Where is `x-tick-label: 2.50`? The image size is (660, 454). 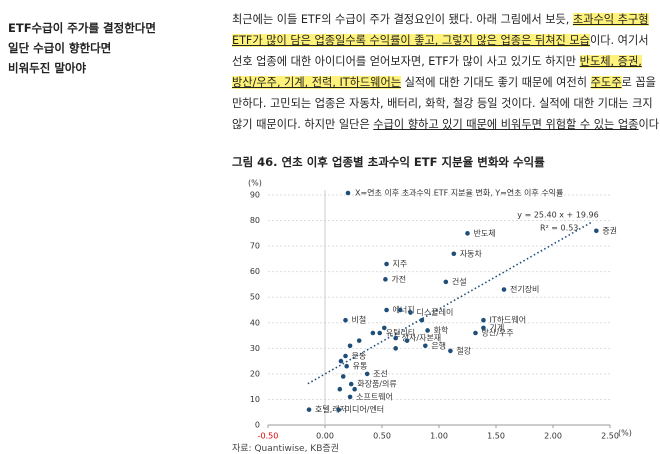 x-tick-label: 2.50 is located at coordinates (610, 436).